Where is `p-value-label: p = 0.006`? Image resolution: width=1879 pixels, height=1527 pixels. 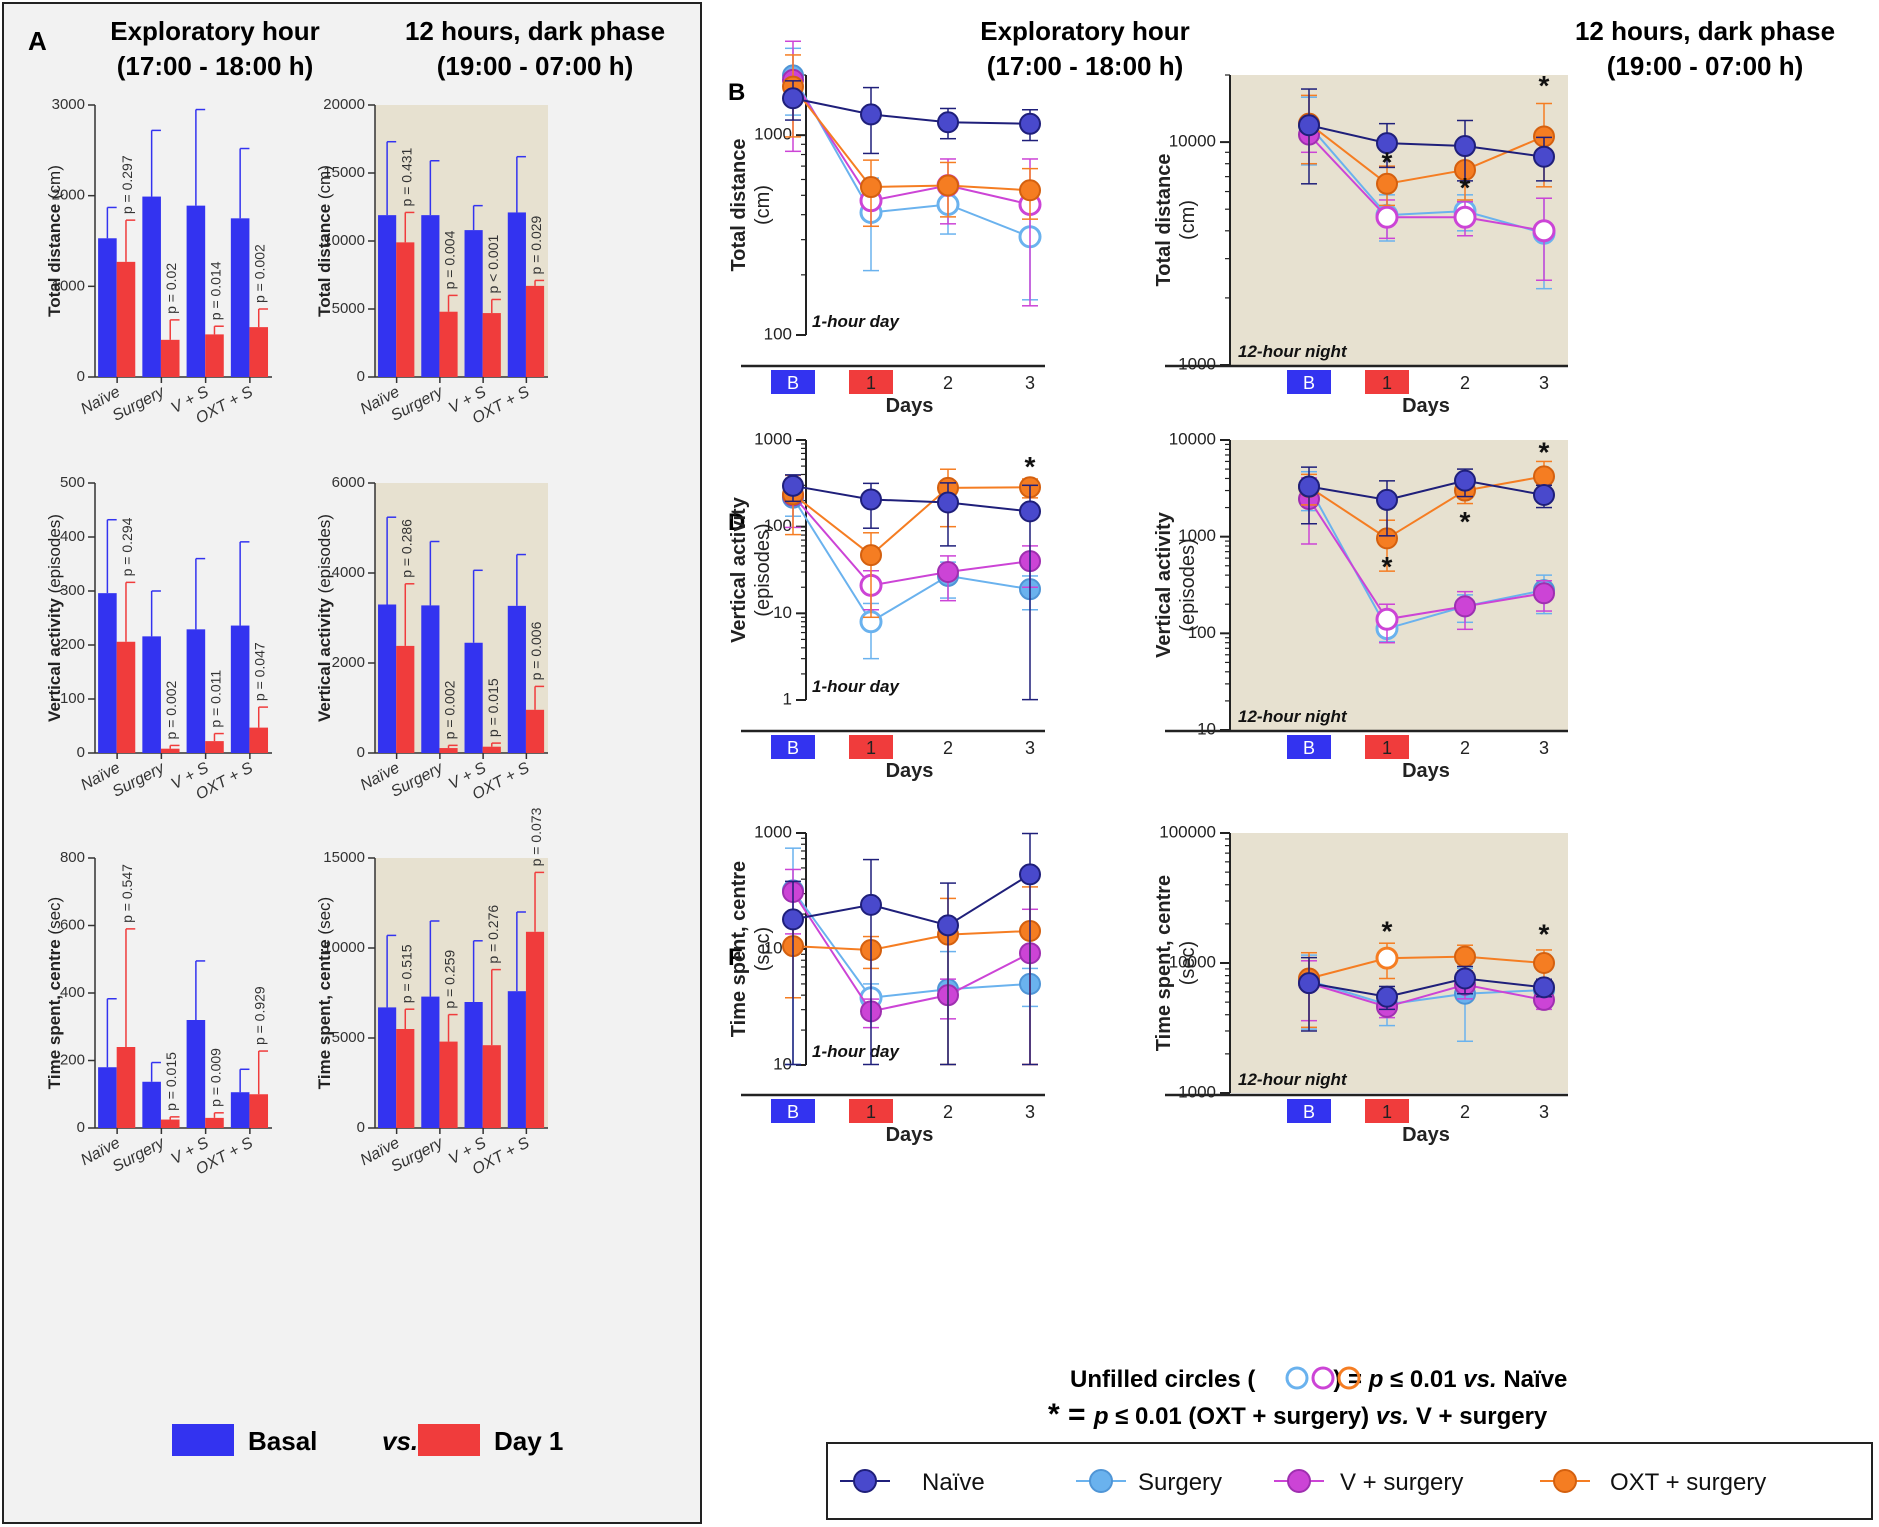
p-value-label: p = 0.006 is located at coordinates (536, 650).